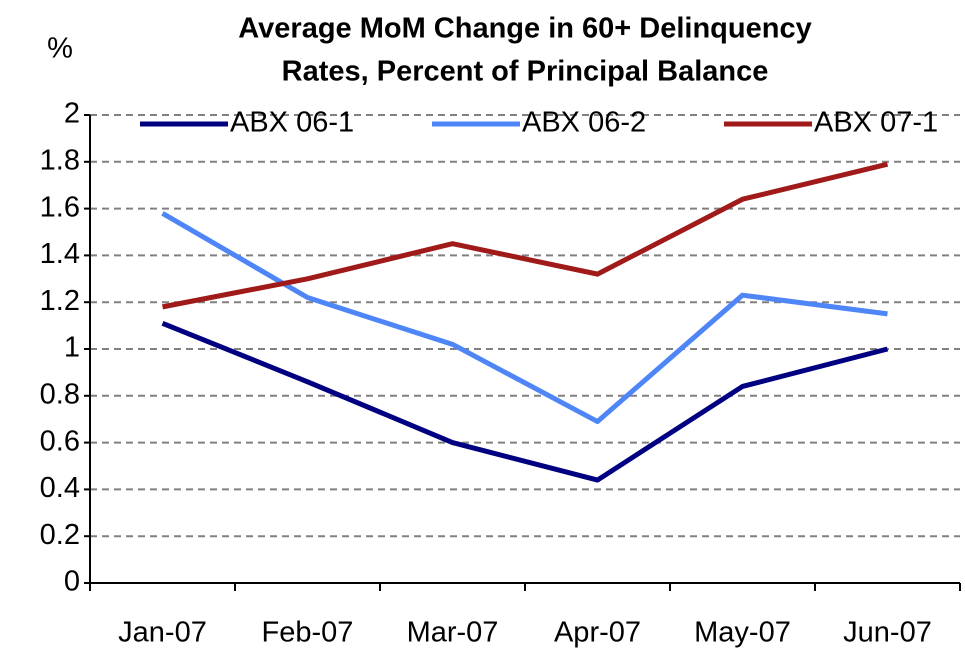 Image resolution: width=965 pixels, height=656 pixels. What do you see at coordinates (60, 441) in the screenshot?
I see `y-tick-label: 0.6` at bounding box center [60, 441].